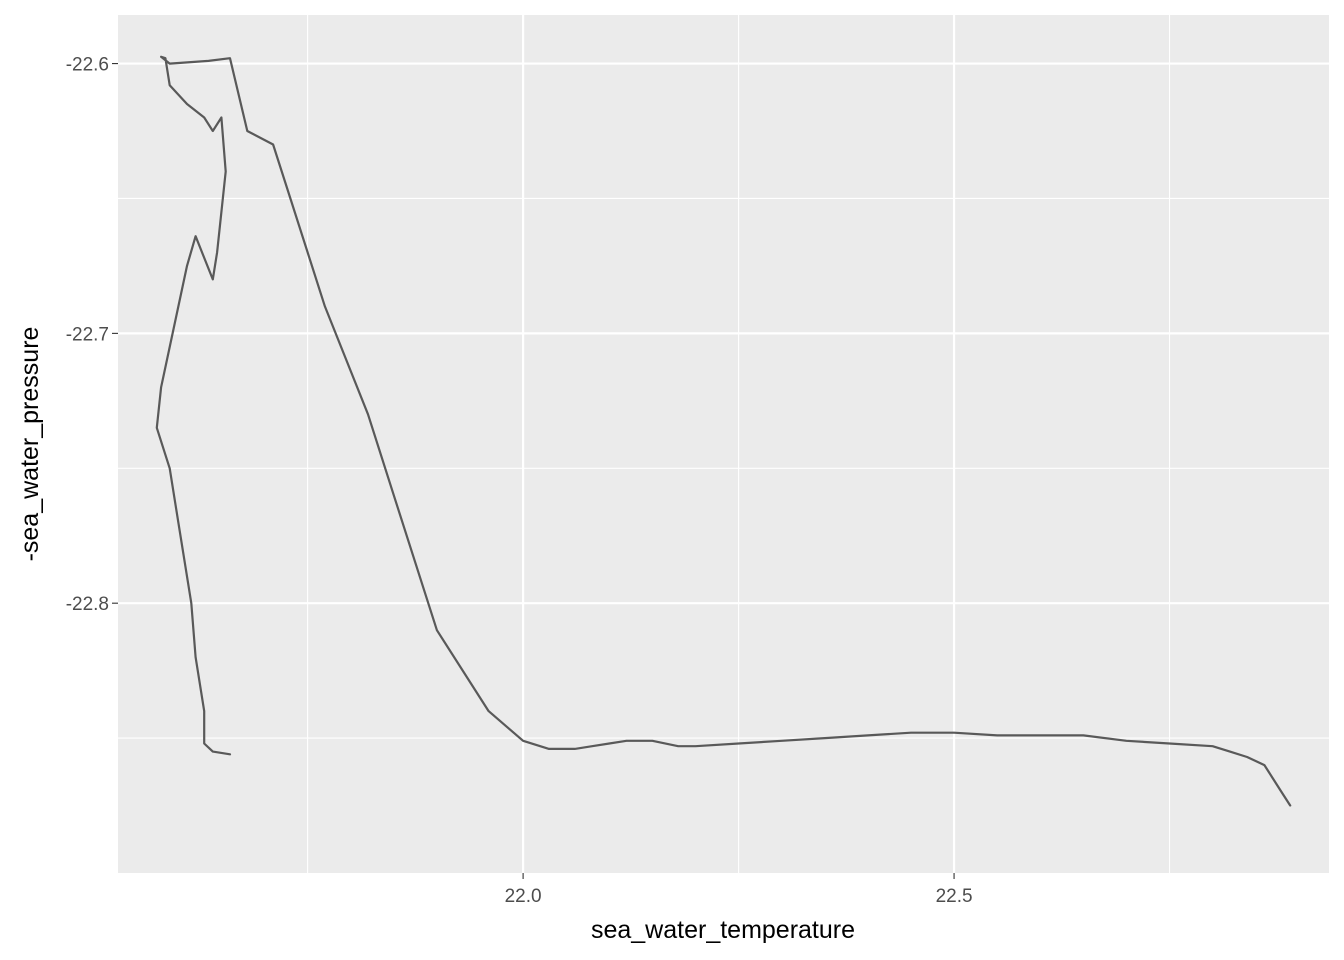 Image resolution: width=1344 pixels, height=960 pixels. I want to click on y-tick-label: -22.7, so click(87, 334).